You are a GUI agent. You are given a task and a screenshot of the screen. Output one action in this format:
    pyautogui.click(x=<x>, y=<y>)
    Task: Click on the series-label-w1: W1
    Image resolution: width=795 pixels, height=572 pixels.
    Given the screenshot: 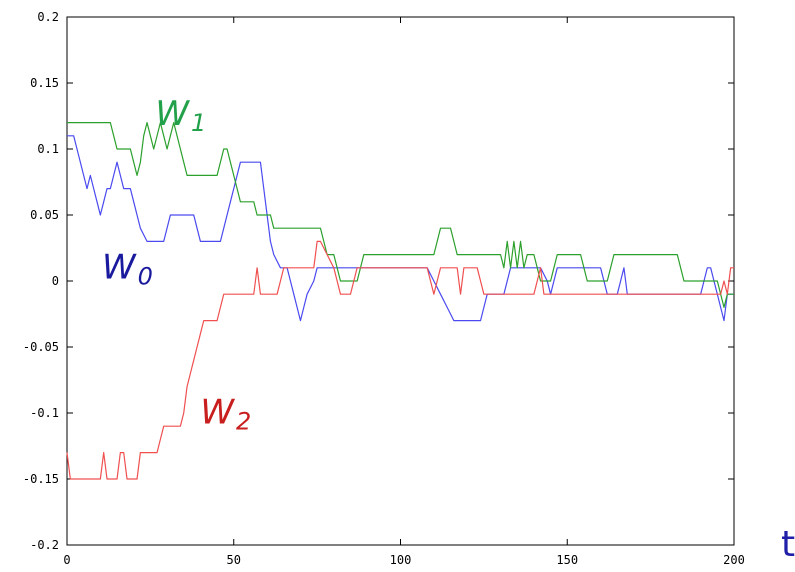 What is the action you would take?
    pyautogui.click(x=180, y=115)
    